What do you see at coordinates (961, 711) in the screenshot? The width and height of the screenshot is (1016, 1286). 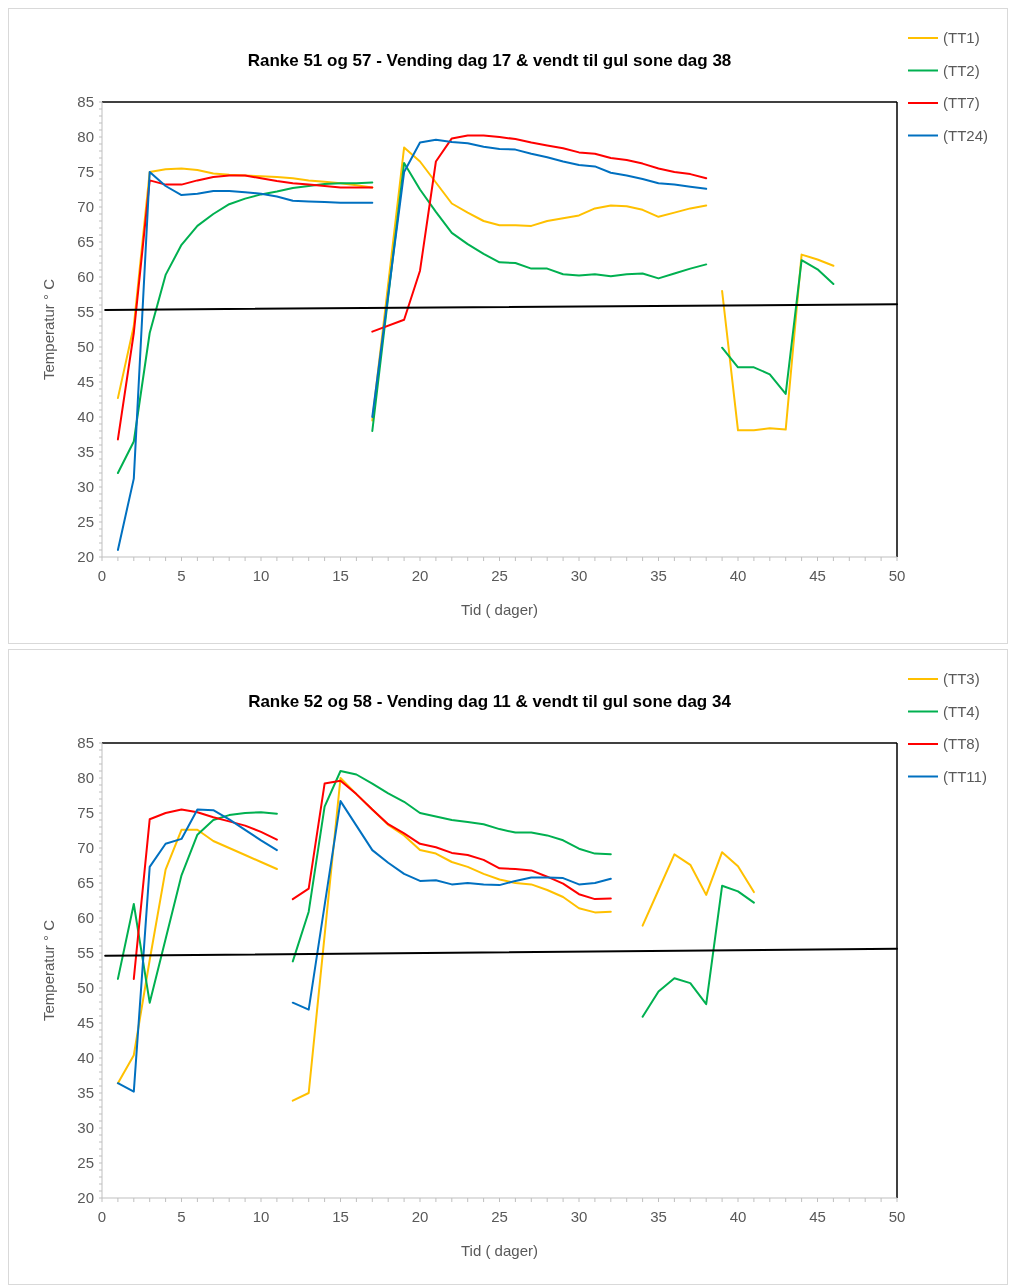 I see `legend-label: (TT4)` at bounding box center [961, 711].